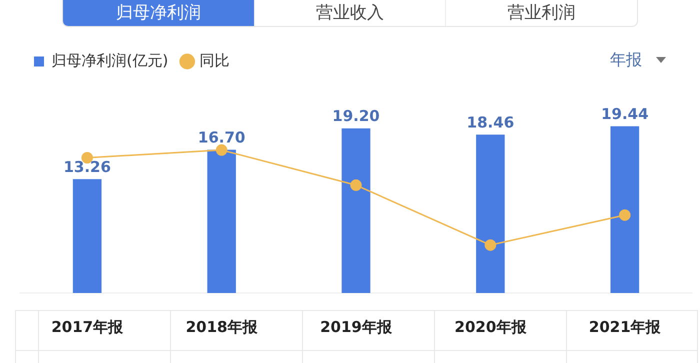 This screenshot has height=363, width=700. I want to click on legend-label: 同比, so click(215, 60).